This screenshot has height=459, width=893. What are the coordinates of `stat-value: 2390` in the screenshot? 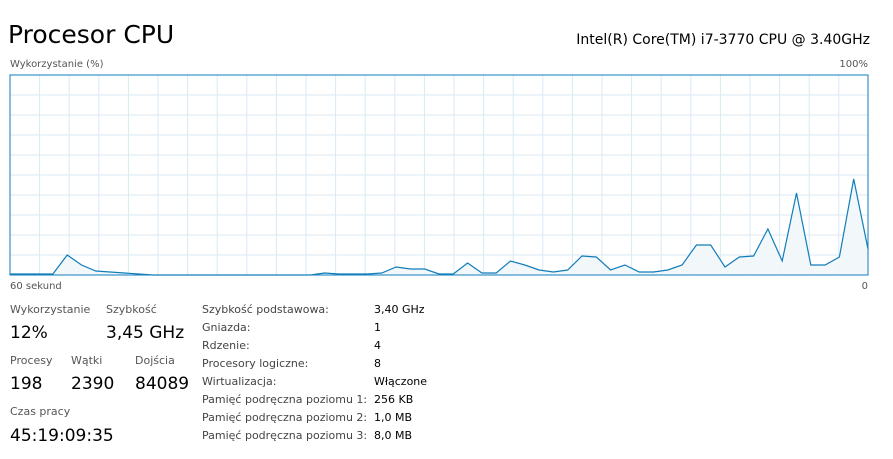 It's located at (92, 384).